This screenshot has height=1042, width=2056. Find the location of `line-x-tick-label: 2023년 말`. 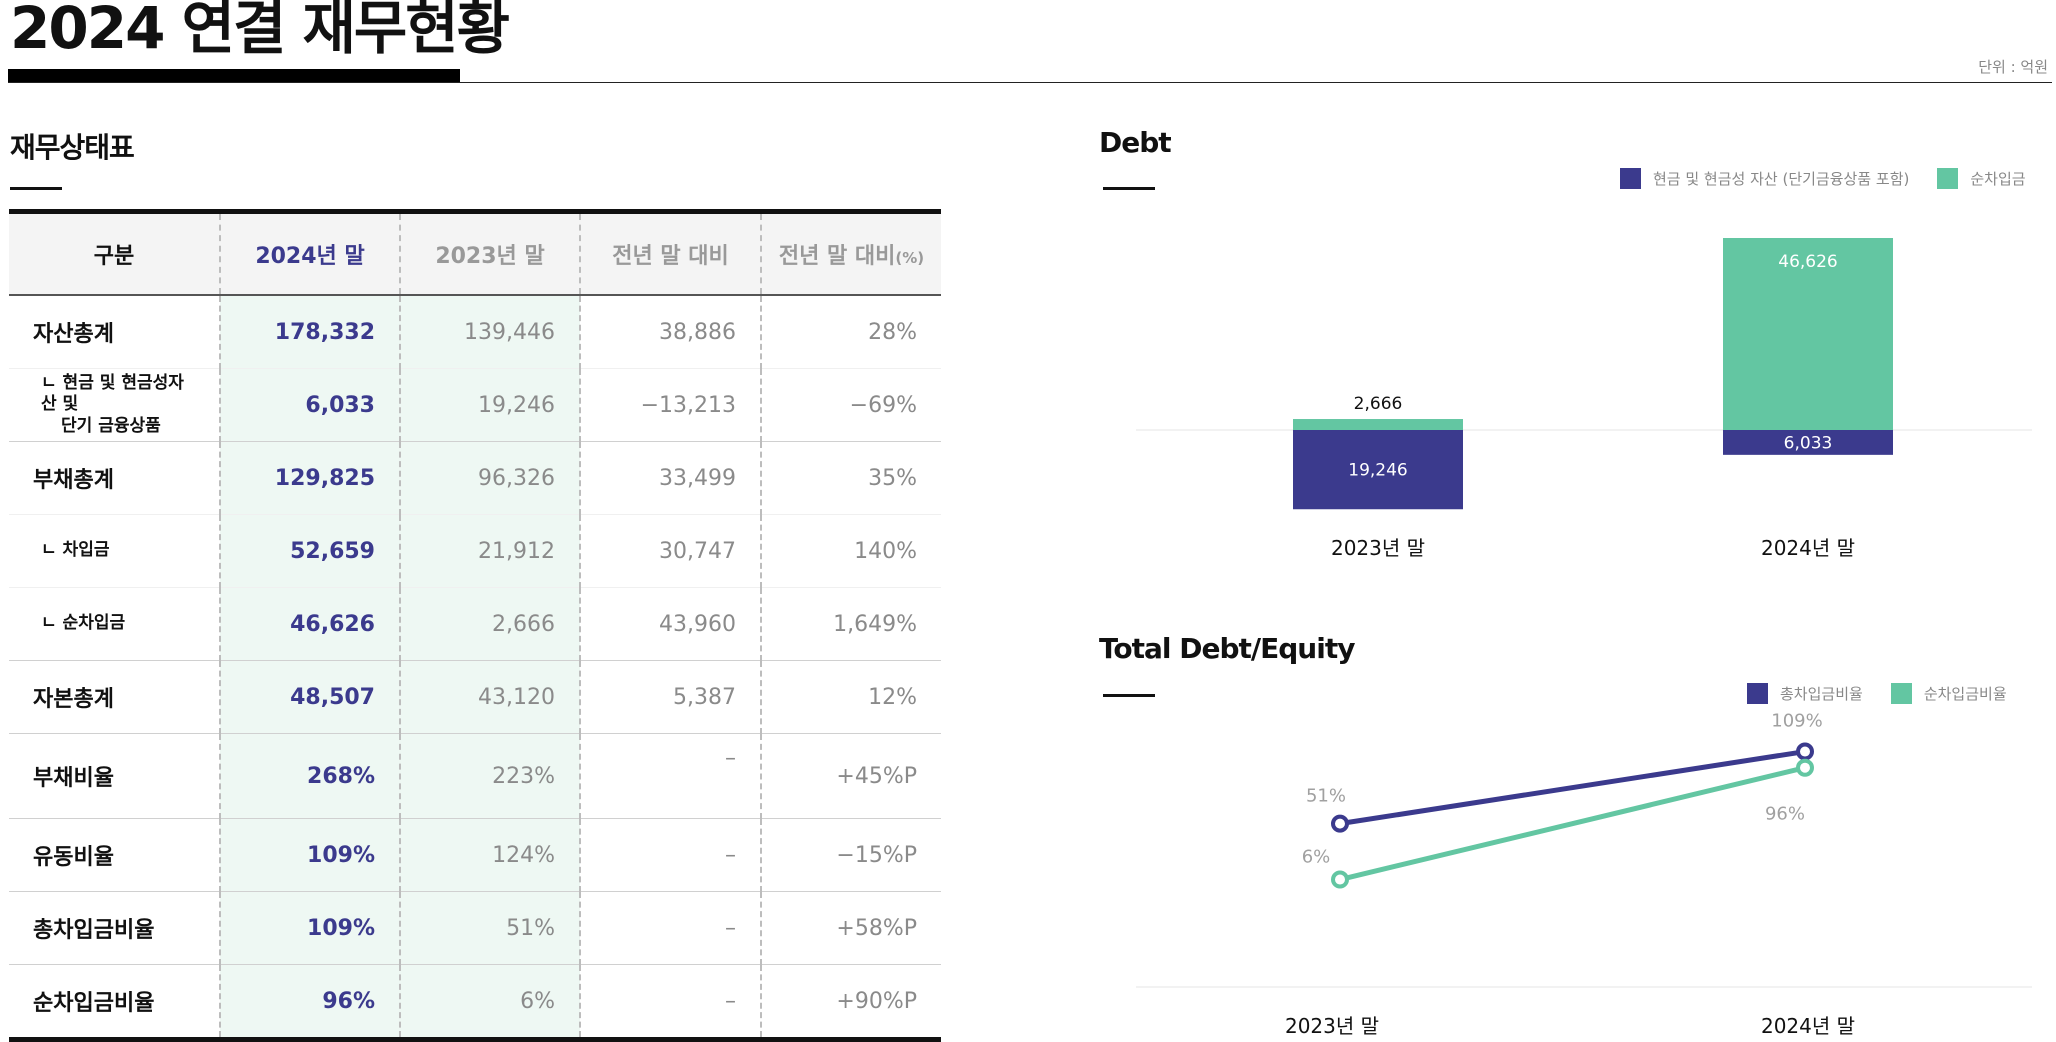

line-x-tick-label: 2023년 말 is located at coordinates (1332, 1024).